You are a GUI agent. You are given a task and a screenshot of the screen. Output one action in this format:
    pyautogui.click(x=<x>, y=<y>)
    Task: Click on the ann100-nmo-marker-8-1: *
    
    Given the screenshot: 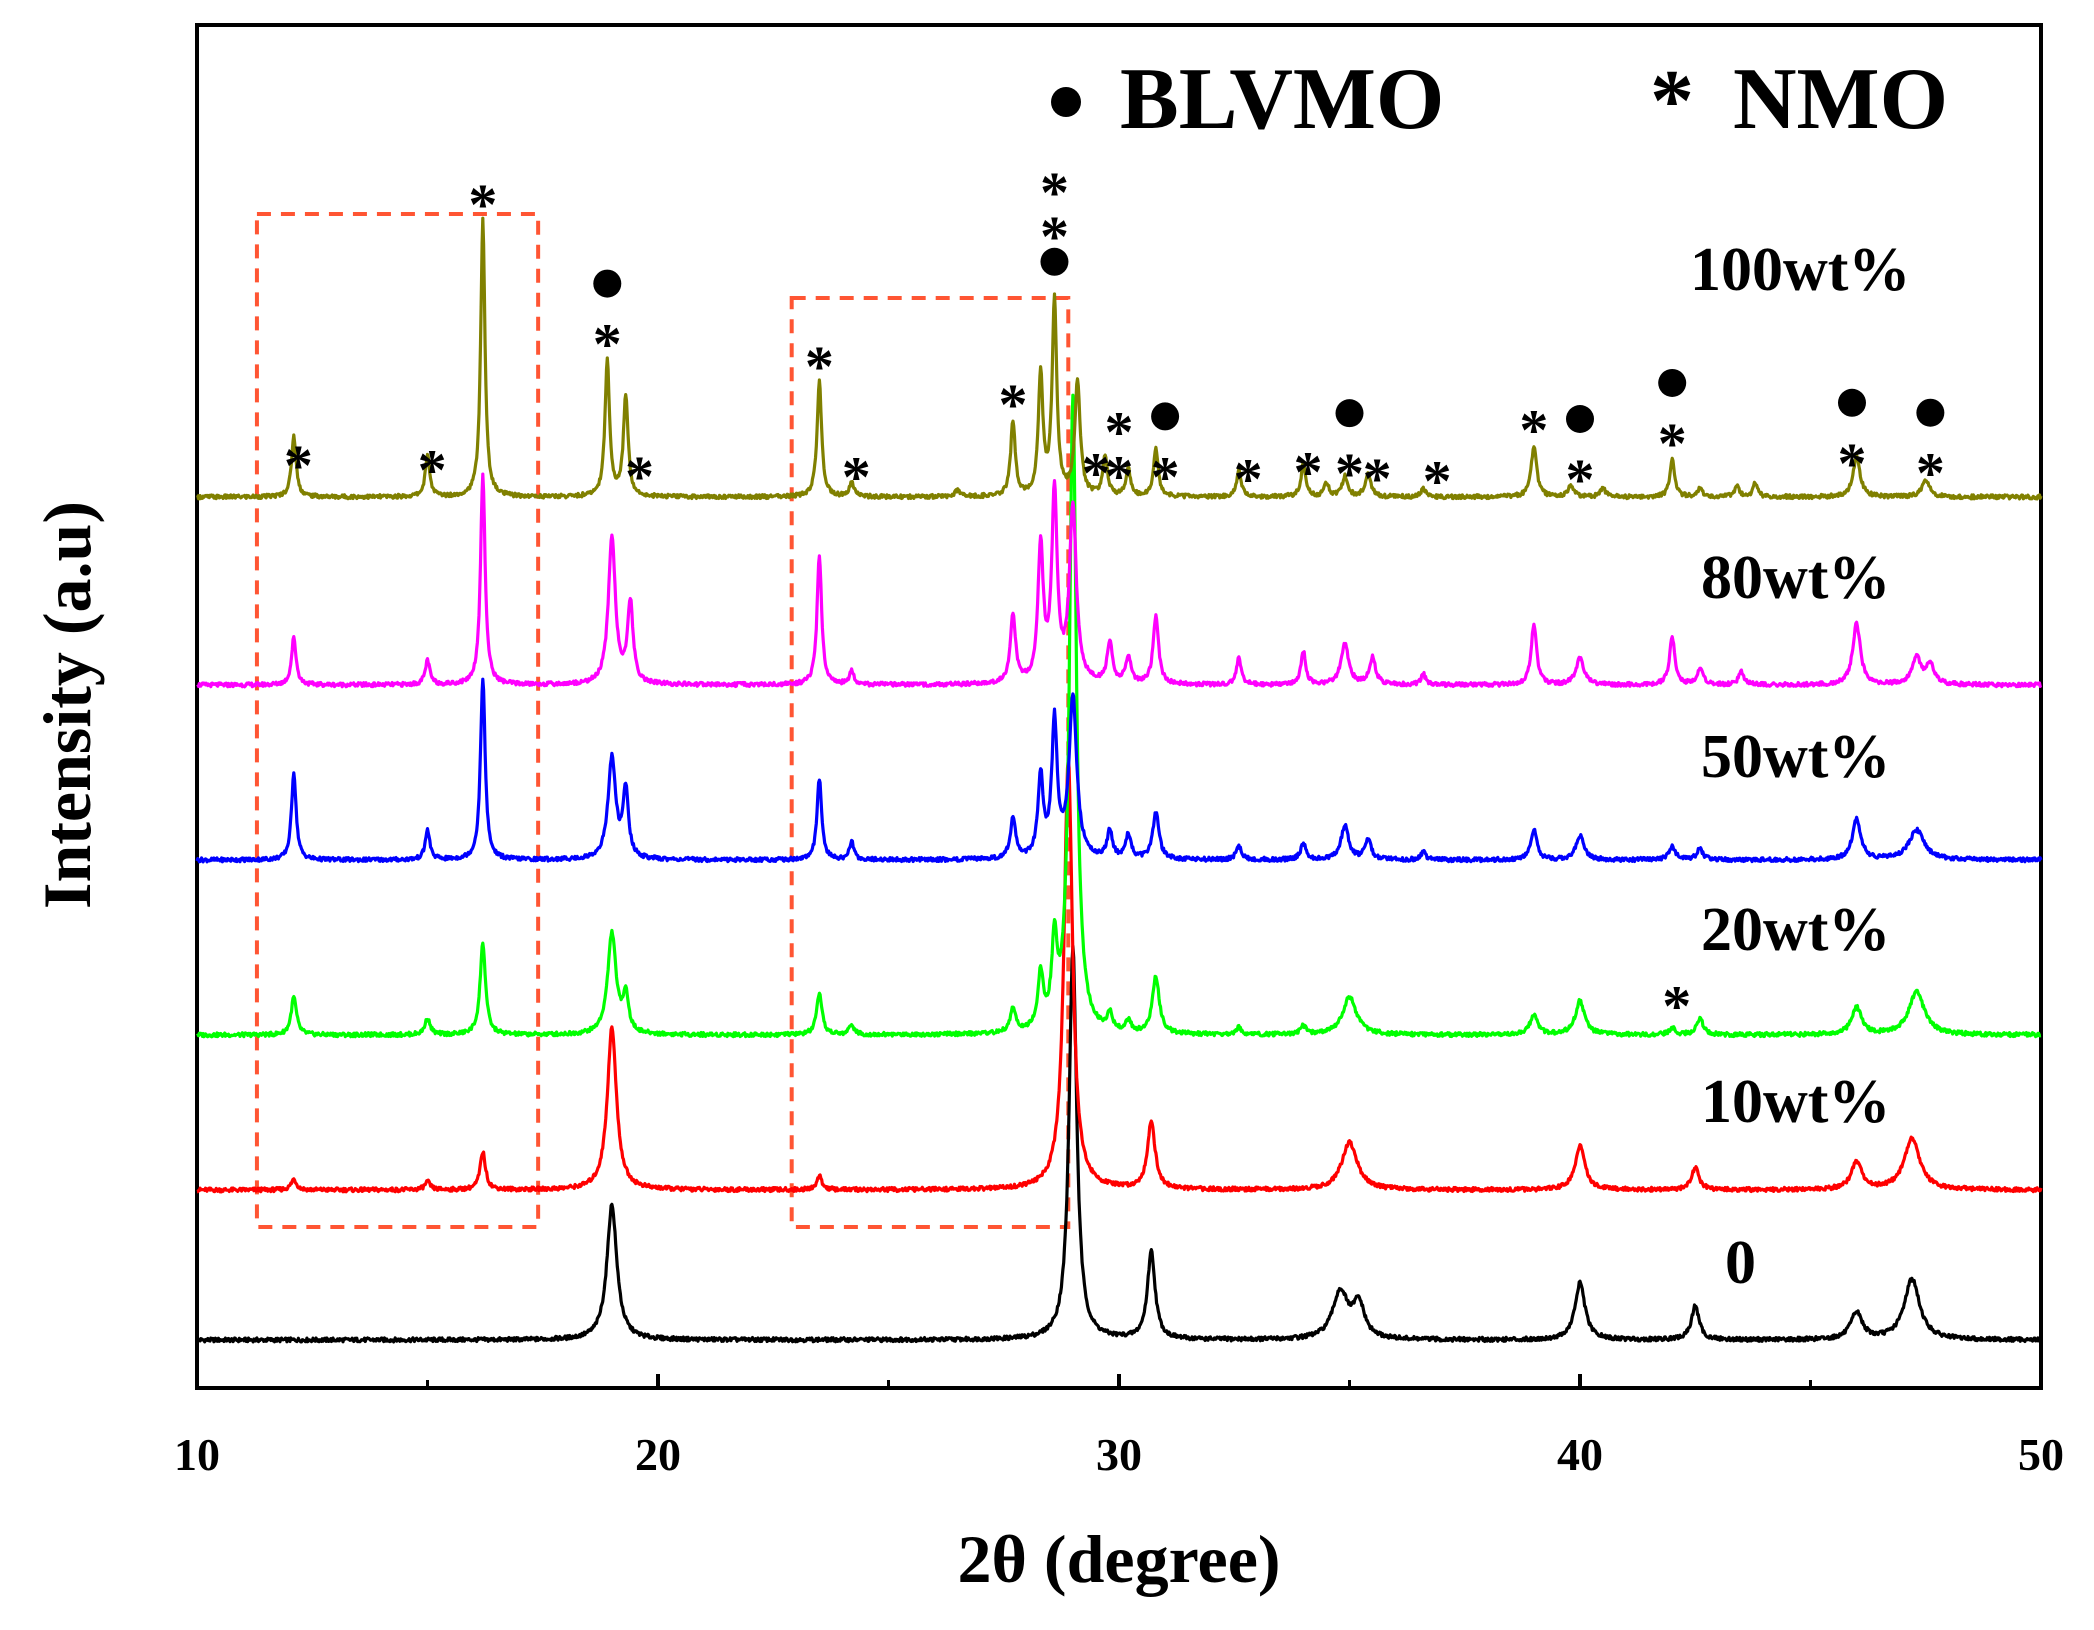 What is the action you would take?
    pyautogui.click(x=1054, y=236)
    